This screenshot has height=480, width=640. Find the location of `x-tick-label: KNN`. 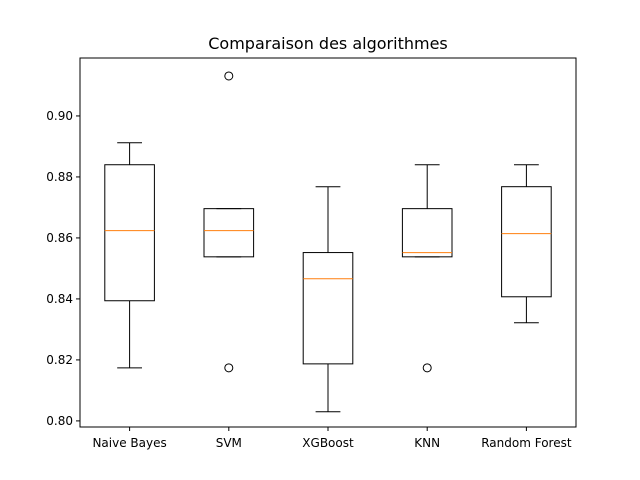

x-tick-label: KNN is located at coordinates (427, 443).